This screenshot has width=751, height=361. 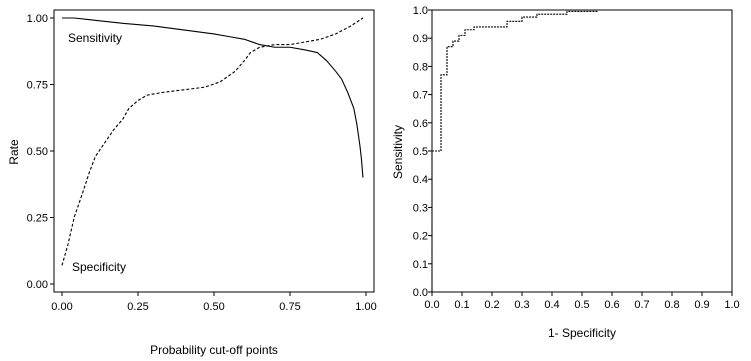 What do you see at coordinates (420, 180) in the screenshot?
I see `right-y-tick-label: 0.4` at bounding box center [420, 180].